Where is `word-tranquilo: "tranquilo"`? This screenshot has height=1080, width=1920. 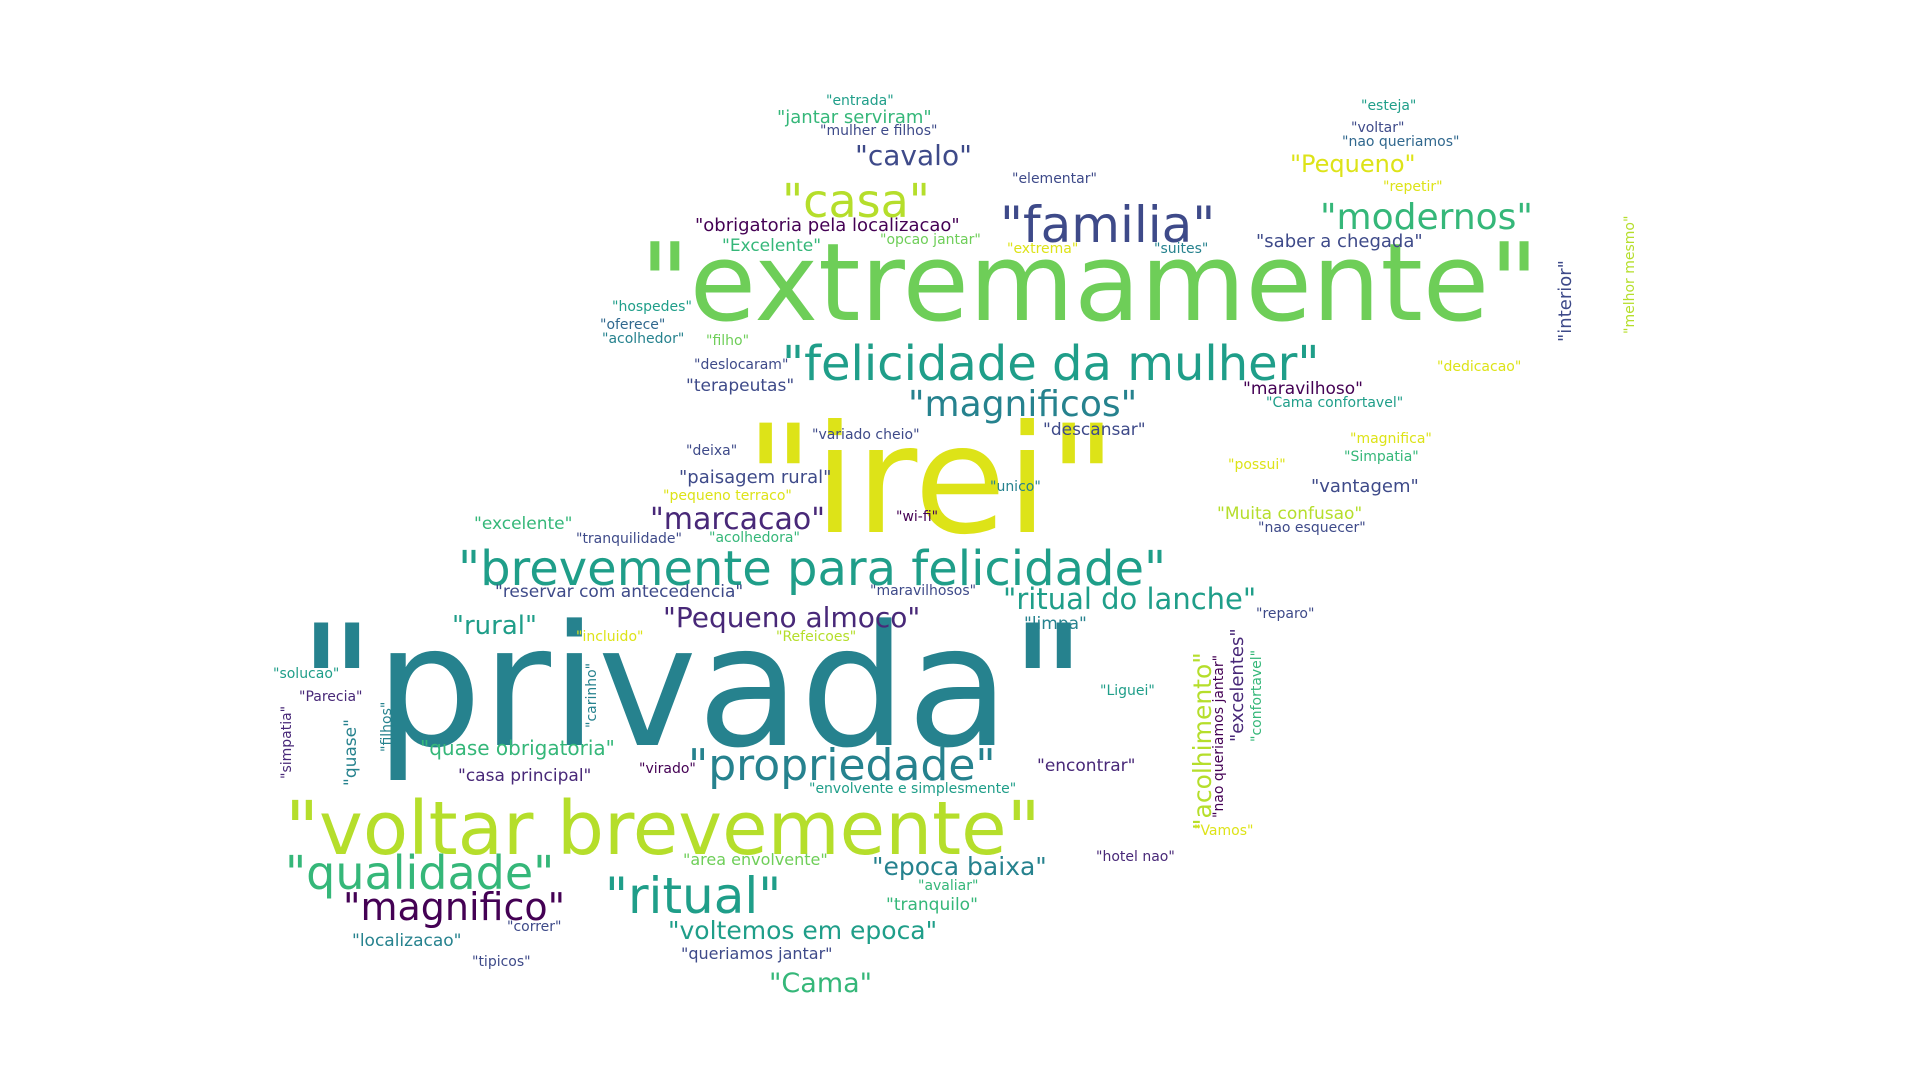
word-tranquilo: "tranquilo" is located at coordinates (932, 905).